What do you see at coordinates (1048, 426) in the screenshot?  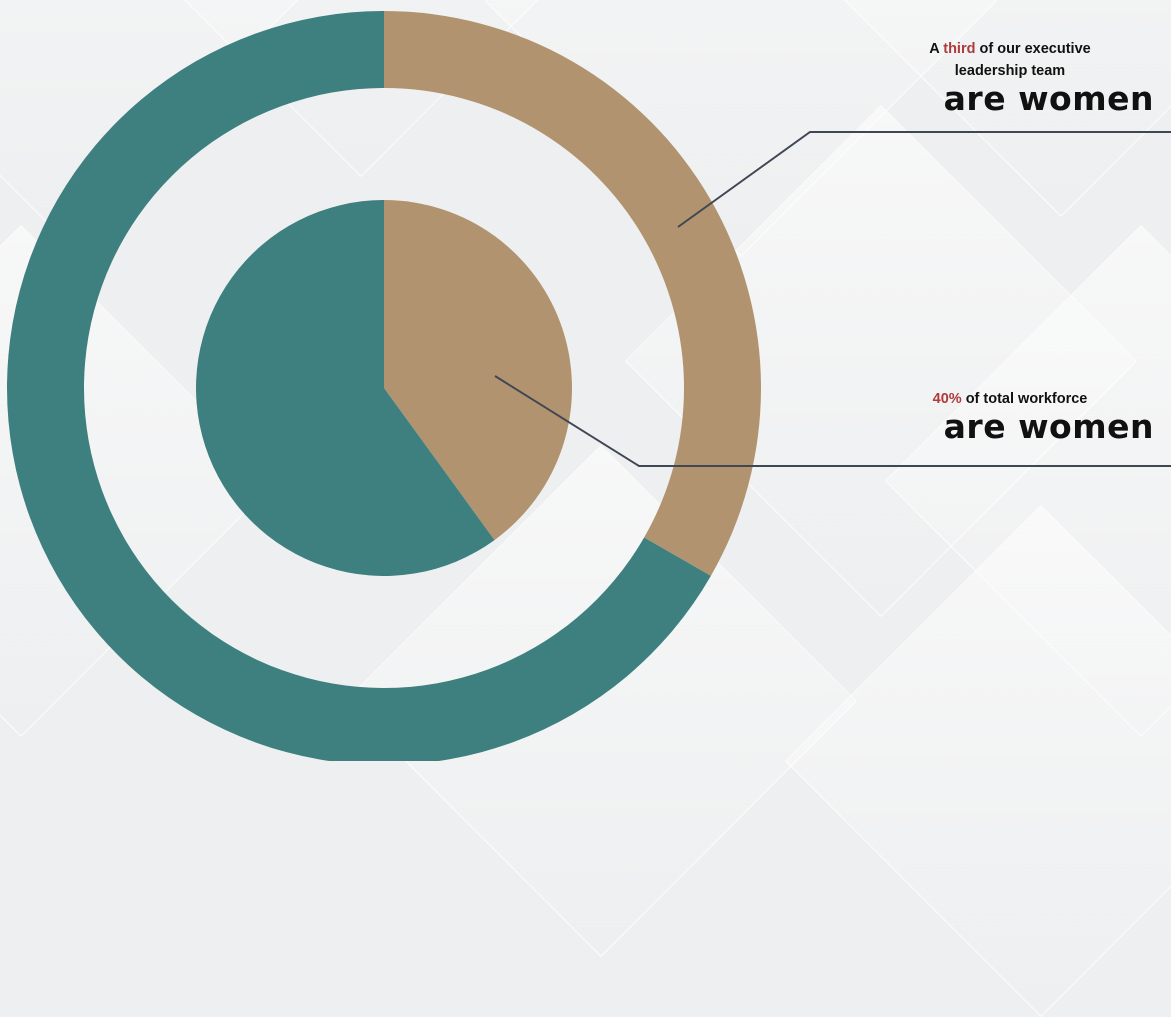 I see `workforce-callout-headline: are women` at bounding box center [1048, 426].